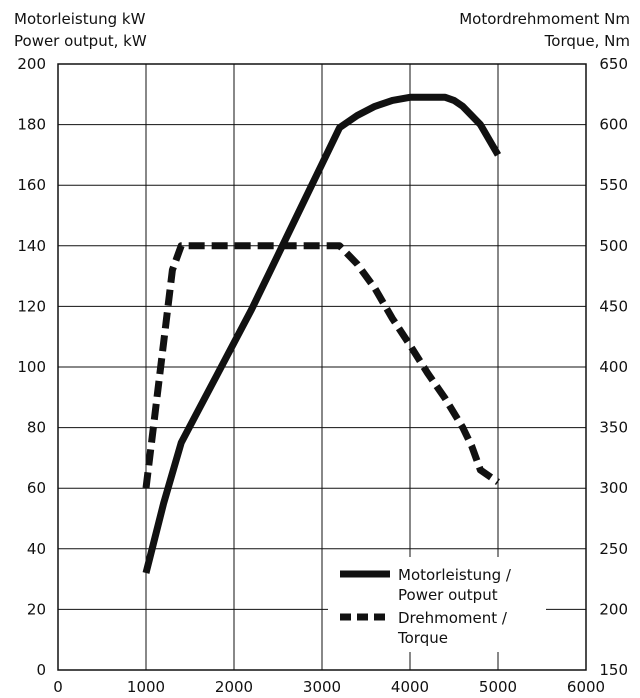  What do you see at coordinates (587, 41) in the screenshot?
I see `right-axis-title-line-2: Torque, Nm` at bounding box center [587, 41].